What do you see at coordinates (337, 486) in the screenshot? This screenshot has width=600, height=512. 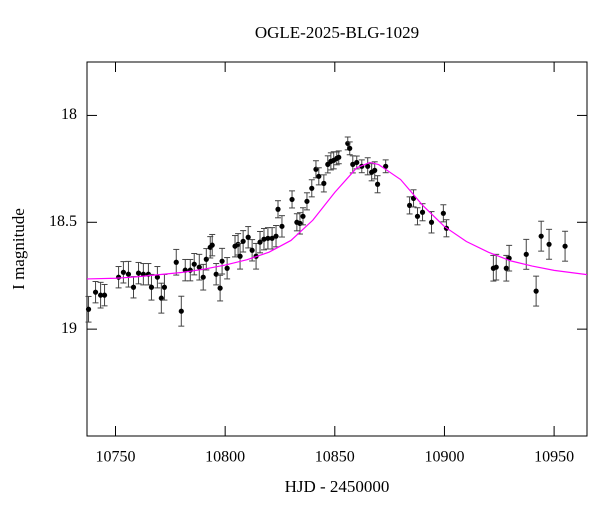 I see `x-axis-label: HJD - 2450000` at bounding box center [337, 486].